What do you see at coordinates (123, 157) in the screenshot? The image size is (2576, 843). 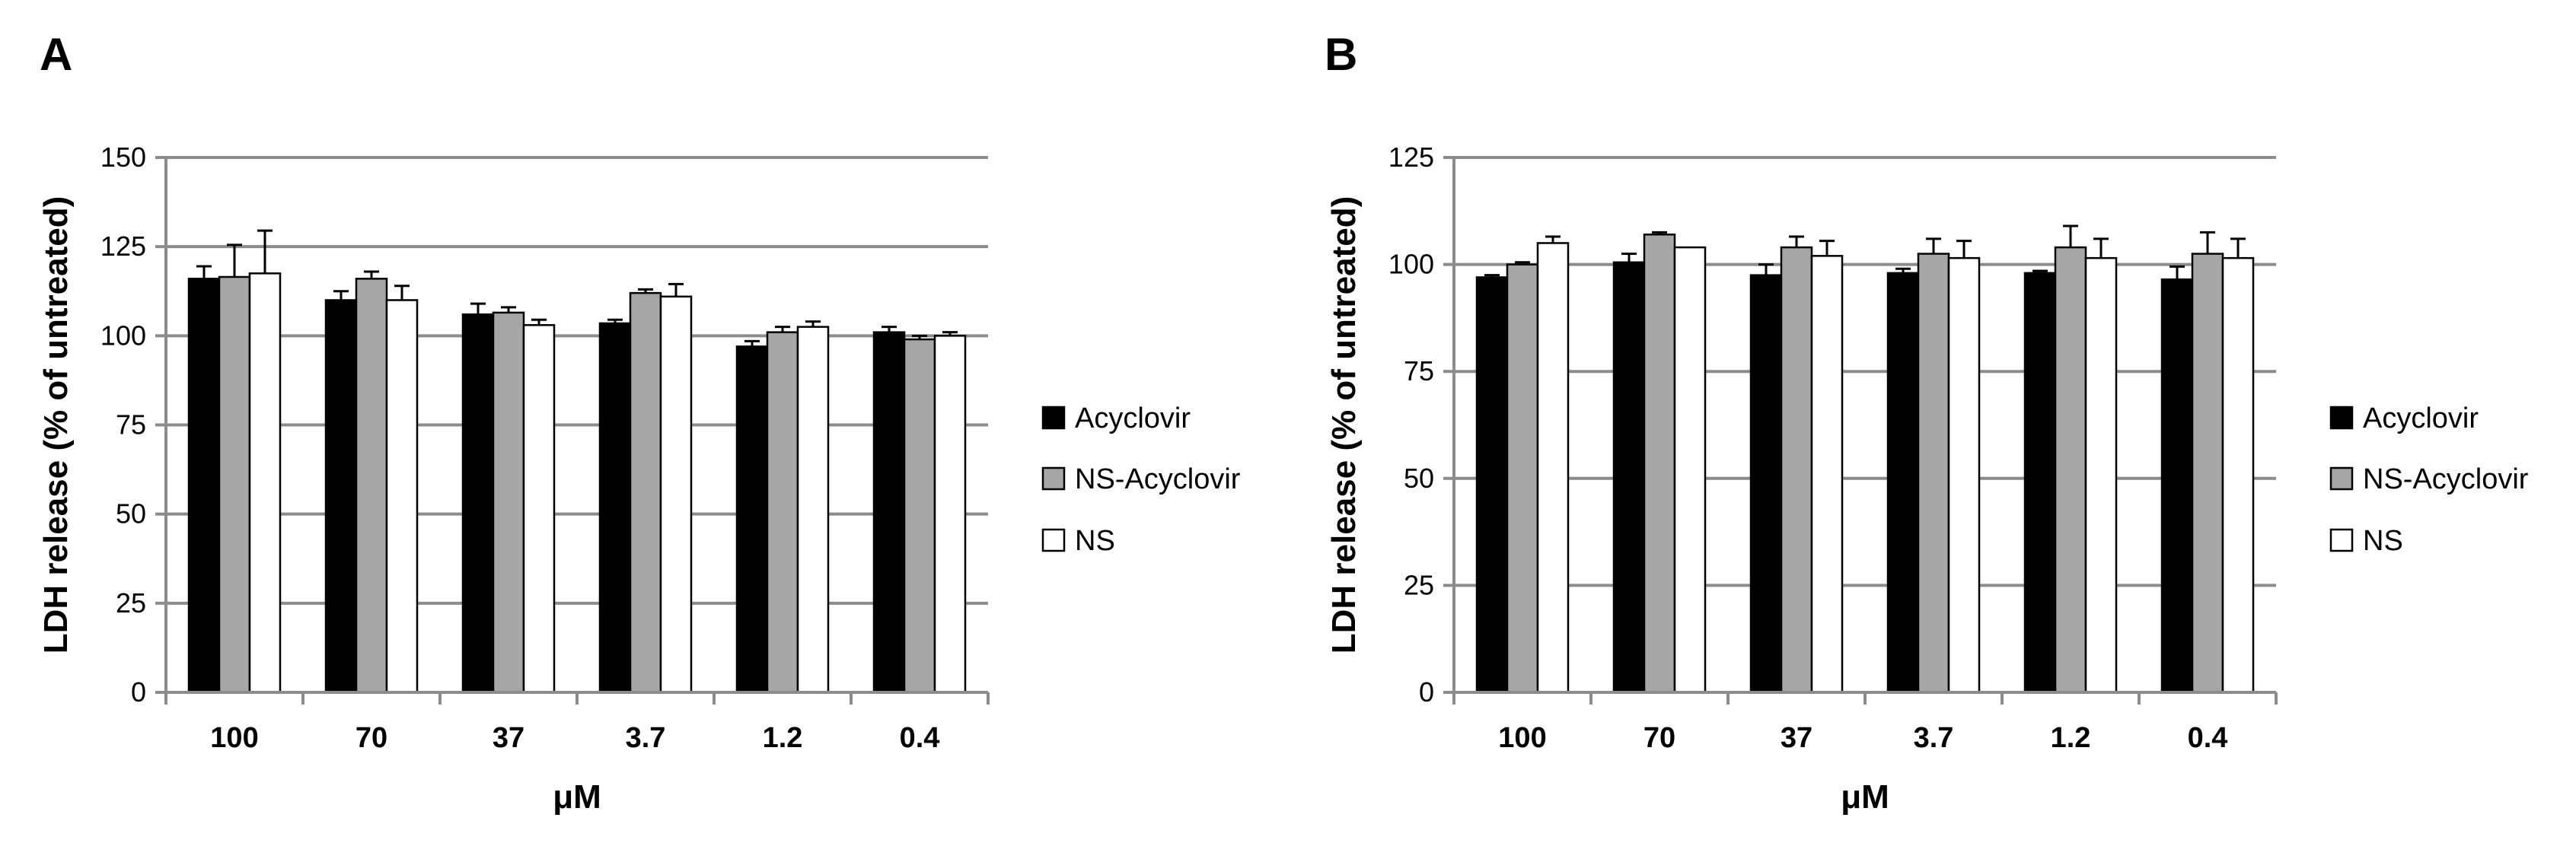 I see `y-tick-label: 150` at bounding box center [123, 157].